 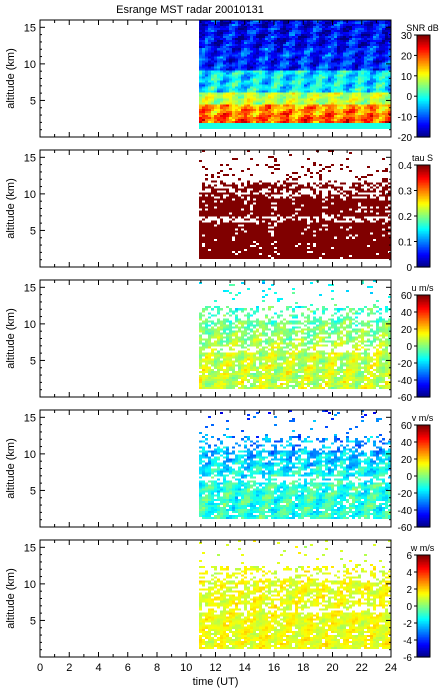 I want to click on colorbar-frame, so click(x=423, y=86).